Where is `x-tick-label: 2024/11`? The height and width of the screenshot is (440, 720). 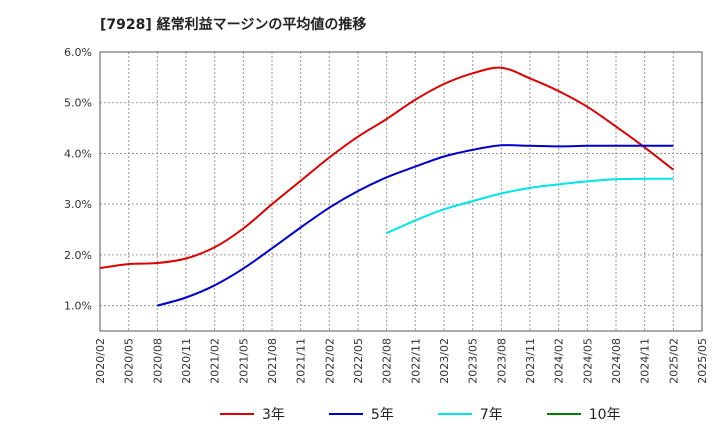 x-tick-label: 2024/11 is located at coordinates (645, 361).